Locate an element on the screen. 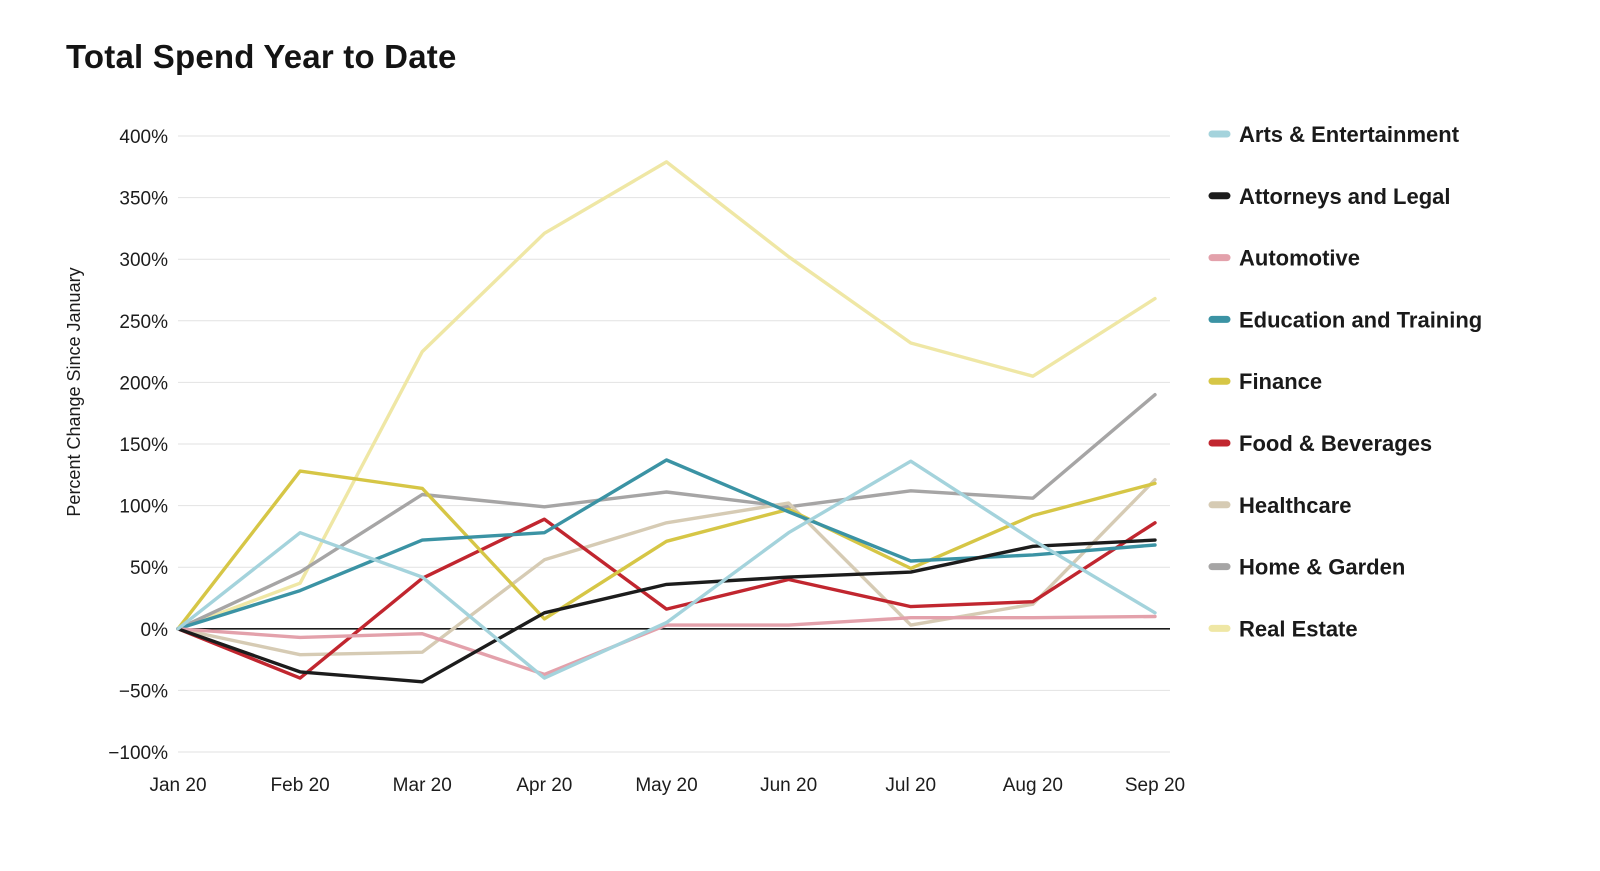  legend-item-home-and-garden: Home & Garden is located at coordinates (1306, 567).